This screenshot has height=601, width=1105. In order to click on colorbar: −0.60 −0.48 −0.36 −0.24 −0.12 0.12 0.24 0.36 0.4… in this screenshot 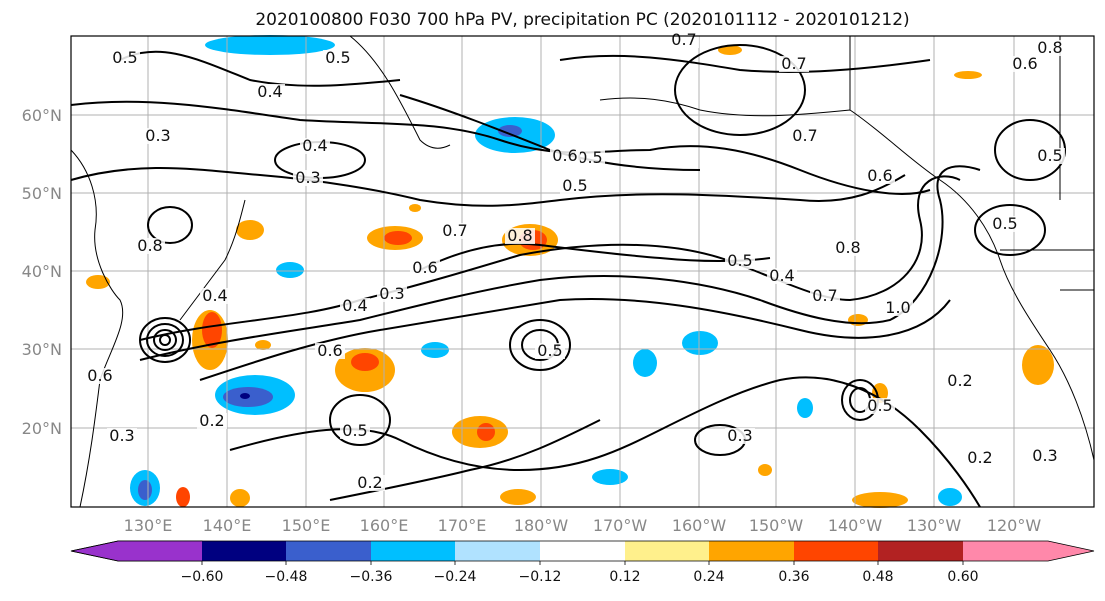, I will do `click(582, 562)`.